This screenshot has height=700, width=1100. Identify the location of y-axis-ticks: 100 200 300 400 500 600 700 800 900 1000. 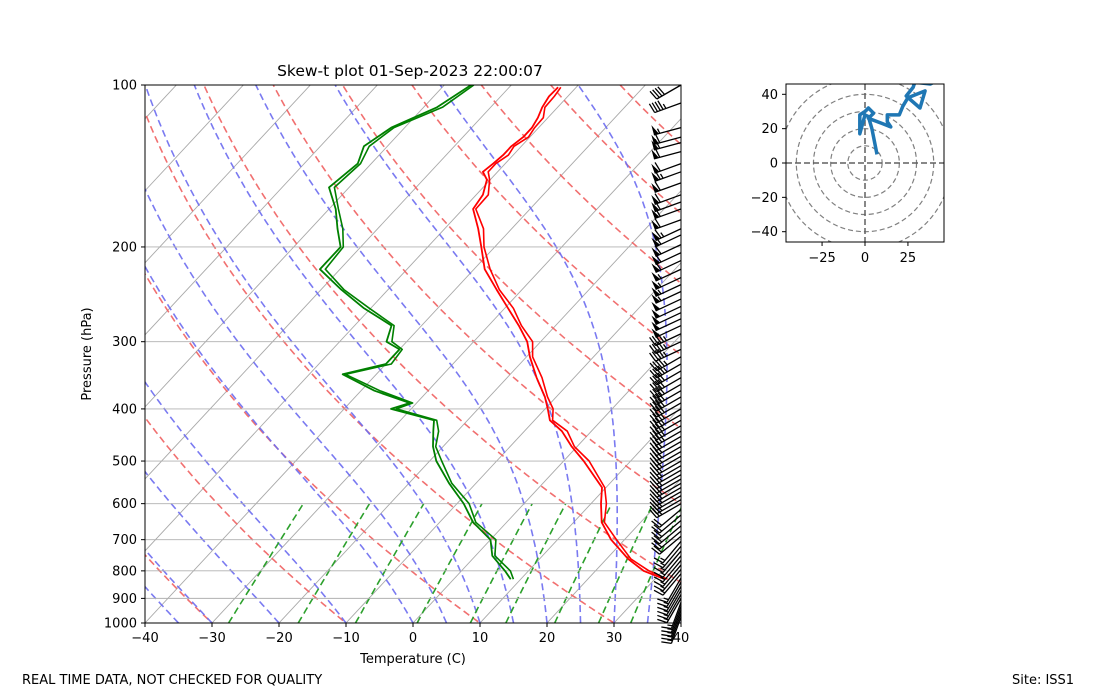
(124, 355).